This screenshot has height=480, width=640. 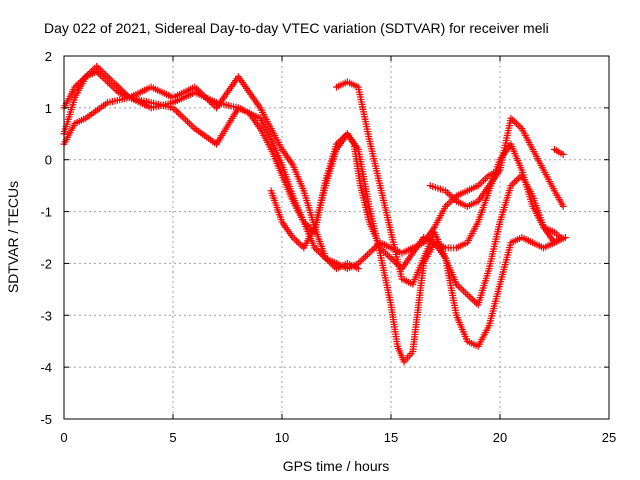 I want to click on x-tick-label: 0, so click(x=63, y=437).